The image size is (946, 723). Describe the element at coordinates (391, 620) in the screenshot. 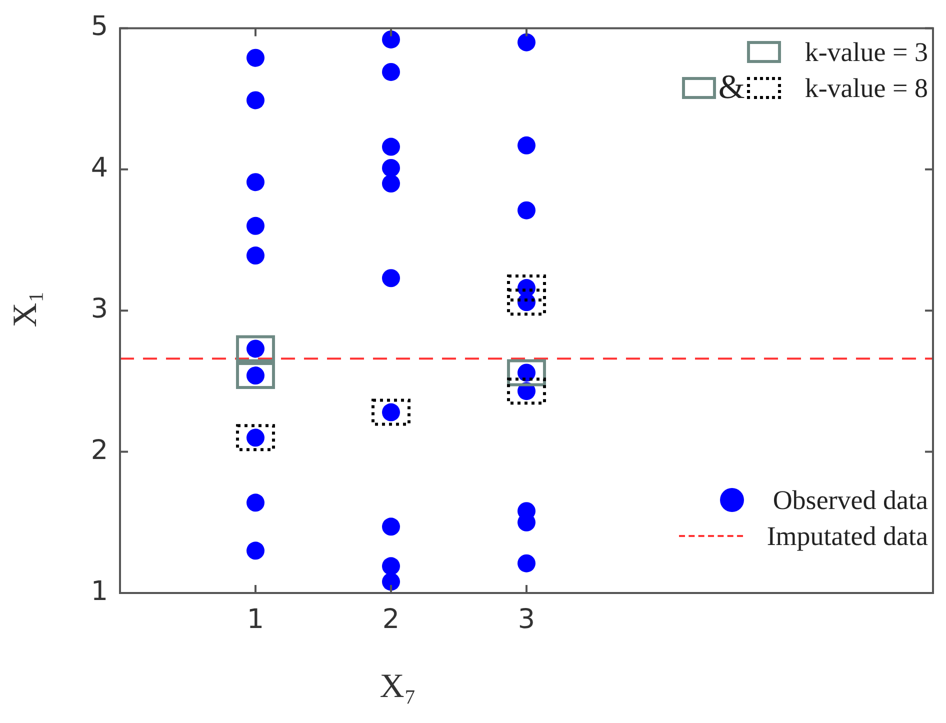

I see `x-tick-label: 2` at that location.